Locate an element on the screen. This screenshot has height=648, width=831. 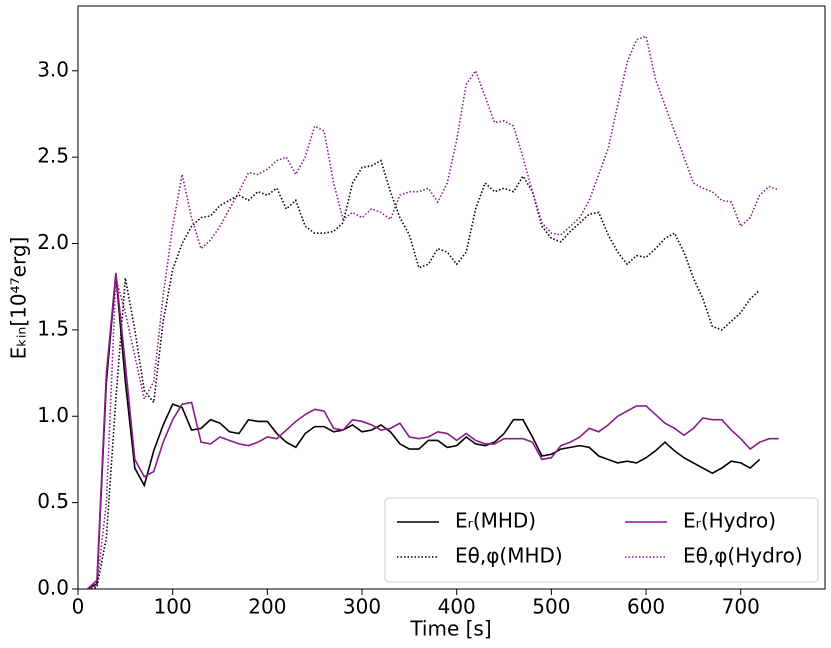
y-tick-label: 1.5 is located at coordinates (53, 328).